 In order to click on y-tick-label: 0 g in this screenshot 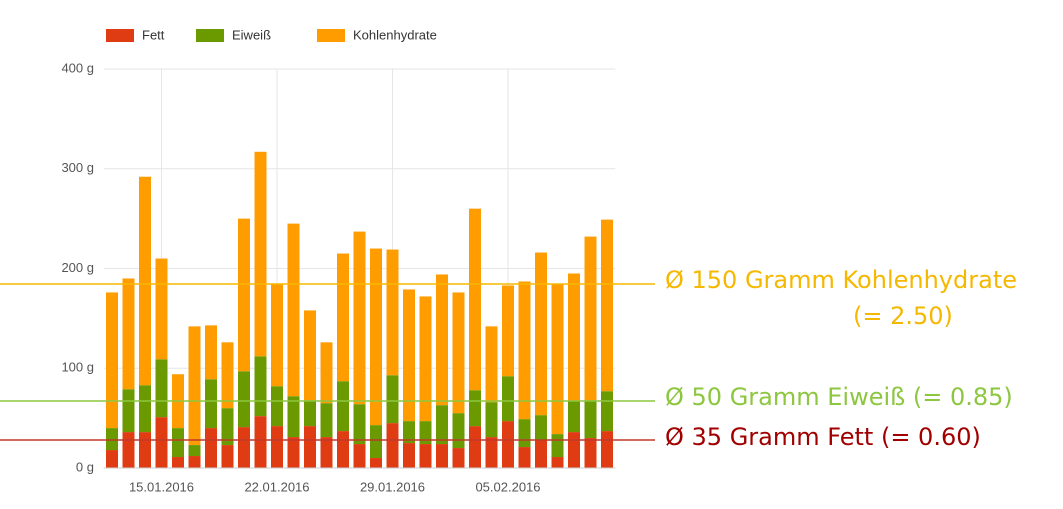, I will do `click(85, 466)`.